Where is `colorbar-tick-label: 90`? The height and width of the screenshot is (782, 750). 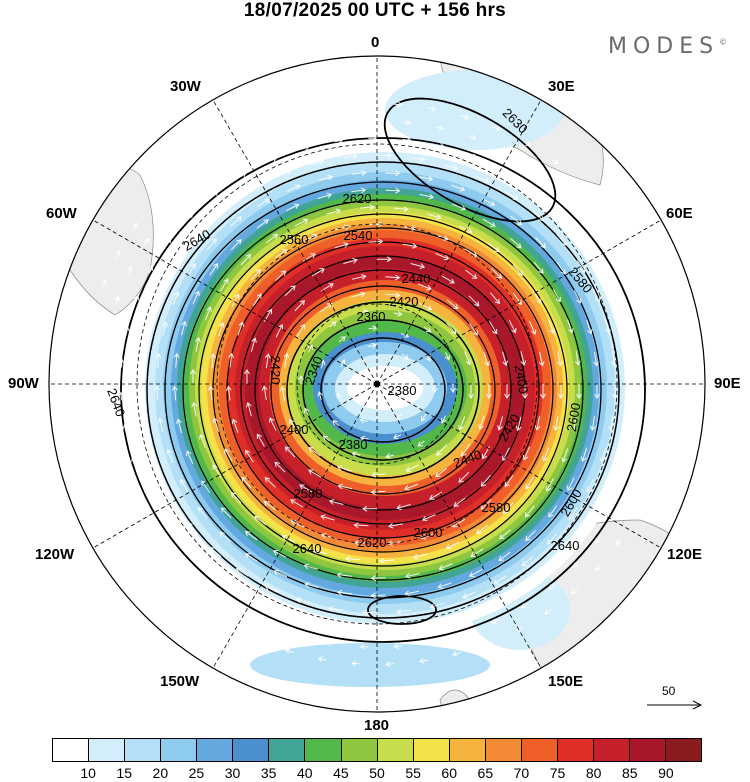
colorbar-tick-label: 90 is located at coordinates (666, 773).